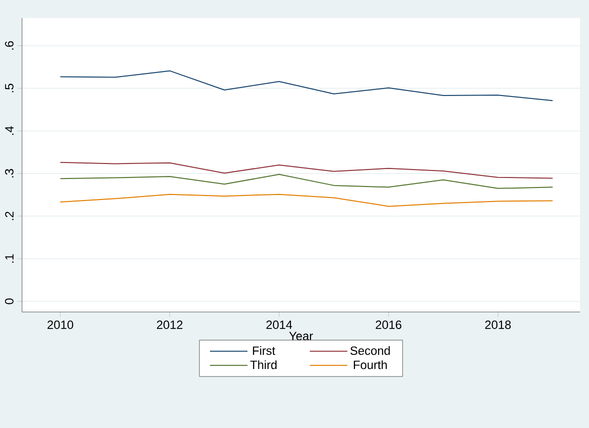 Image resolution: width=589 pixels, height=428 pixels. What do you see at coordinates (264, 350) in the screenshot?
I see `legend-label: First` at bounding box center [264, 350].